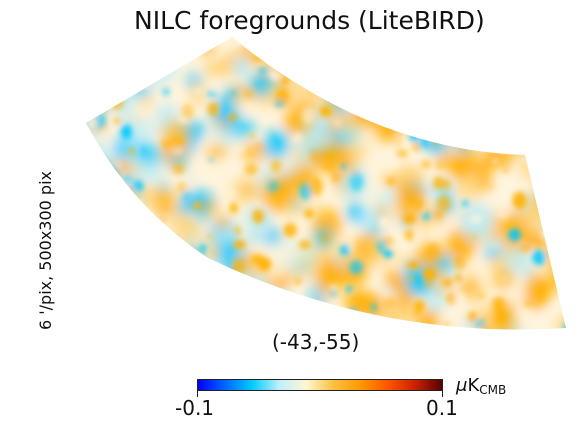 This screenshot has width=580, height=429. What do you see at coordinates (195, 408) in the screenshot?
I see `colorbar-min-label: -0.1` at bounding box center [195, 408].